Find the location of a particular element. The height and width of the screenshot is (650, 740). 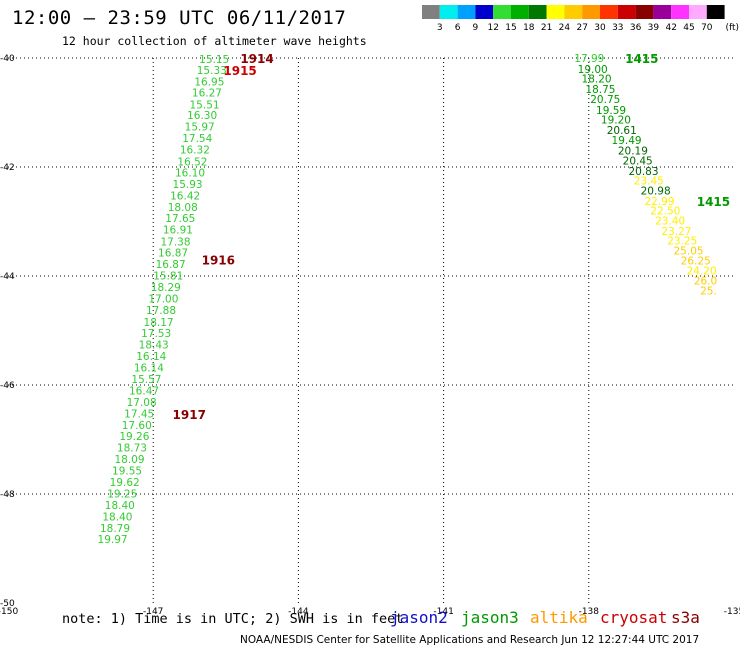

wave-height-label: 17.00 is located at coordinates (163, 299).